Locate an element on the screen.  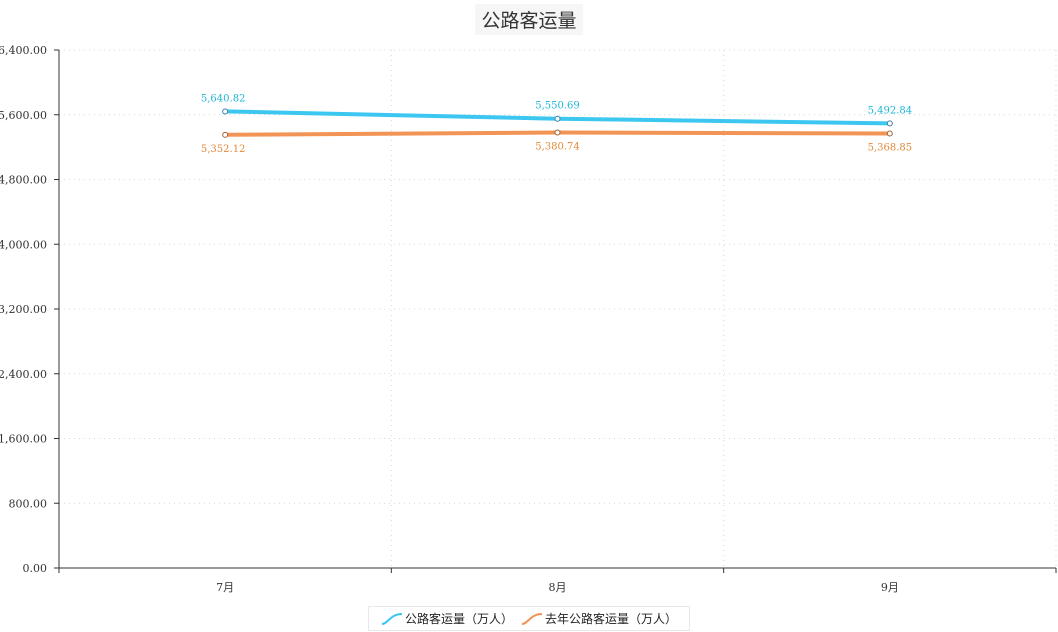
data-label: 5,368.85 is located at coordinates (890, 147).